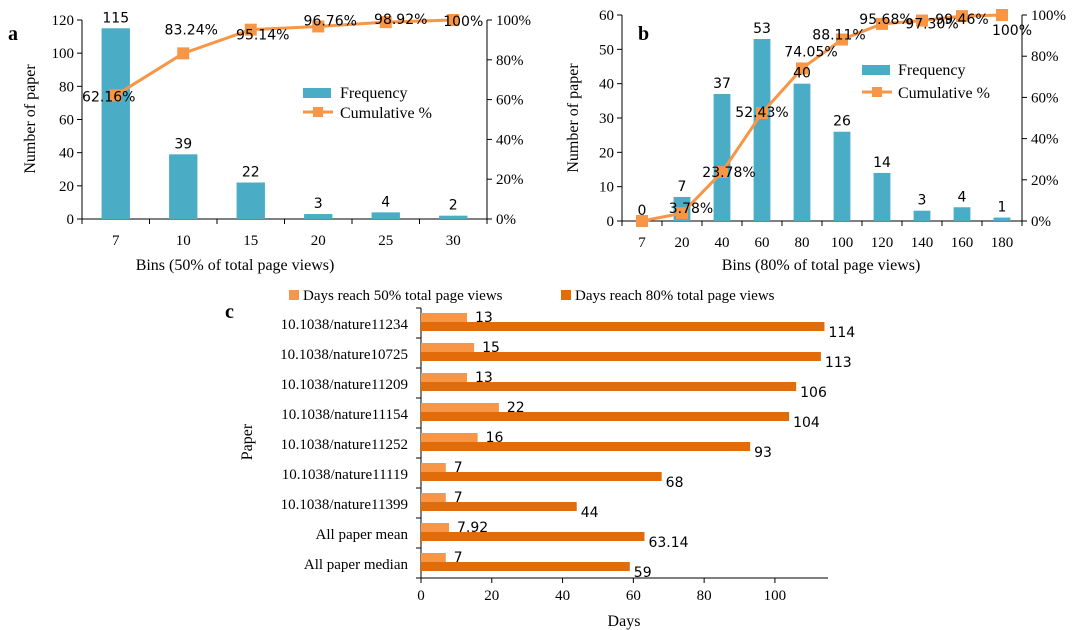  I want to click on a-y2tick-label: 60%, so click(510, 101).